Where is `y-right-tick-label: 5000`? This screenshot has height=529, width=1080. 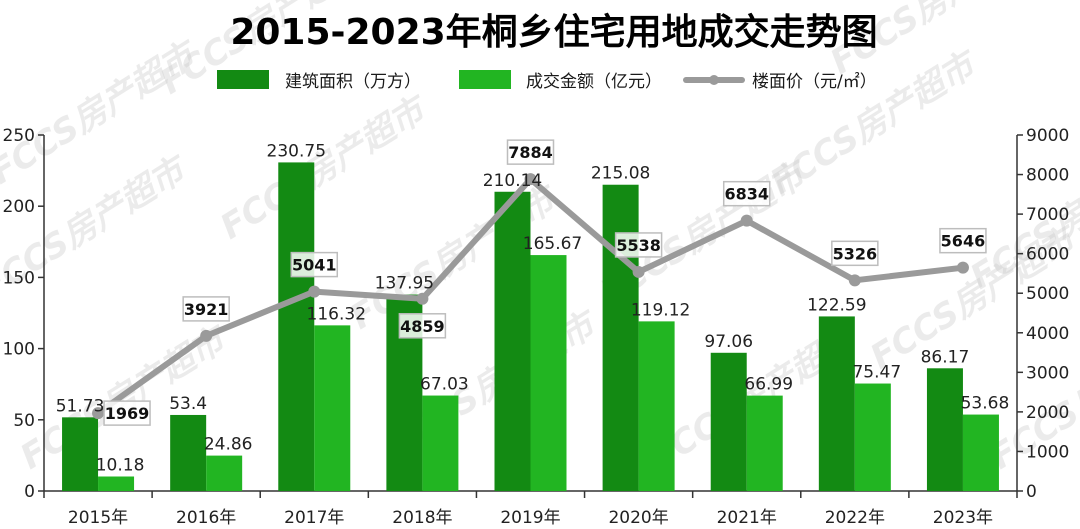
y-right-tick-label: 5000 is located at coordinates (1047, 294).